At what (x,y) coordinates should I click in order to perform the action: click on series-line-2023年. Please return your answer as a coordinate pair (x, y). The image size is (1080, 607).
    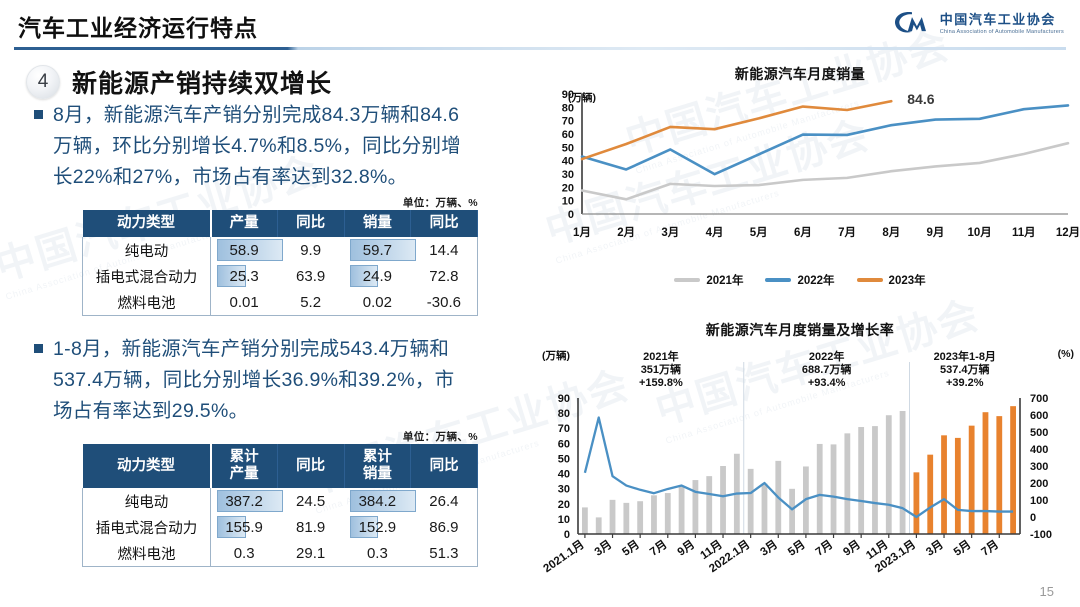
    Looking at the image, I should click on (736, 130).